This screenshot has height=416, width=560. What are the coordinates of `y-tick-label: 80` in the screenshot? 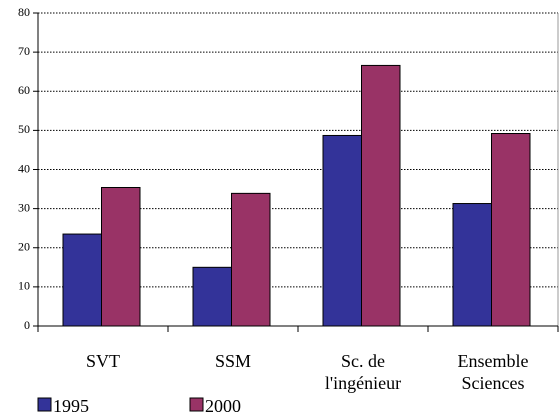 It's located at (24, 12).